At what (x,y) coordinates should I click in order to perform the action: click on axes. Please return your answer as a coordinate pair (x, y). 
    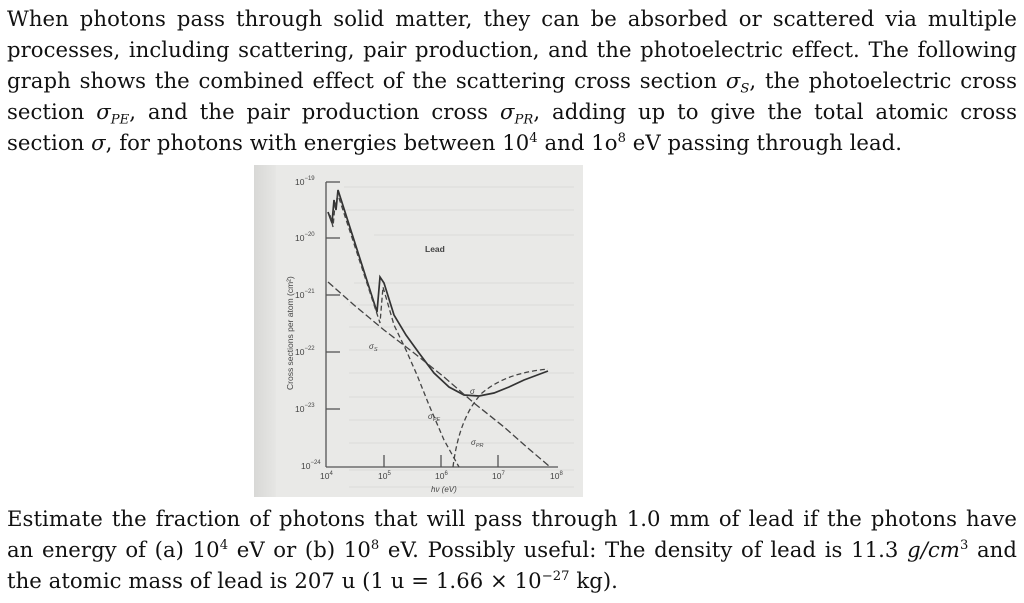
    Looking at the image, I should click on (441, 324).